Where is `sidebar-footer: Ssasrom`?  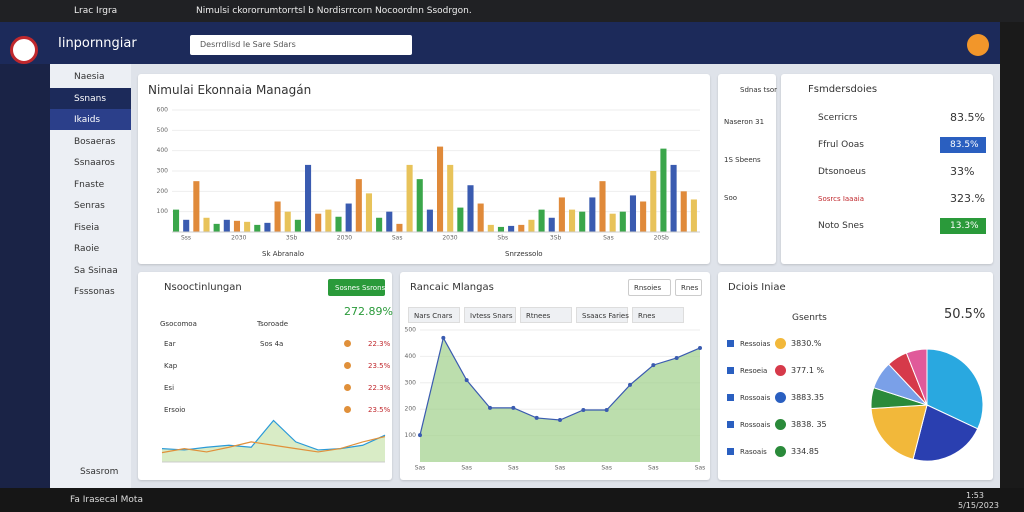
sidebar-footer: Ssasrom is located at coordinates (99, 472).